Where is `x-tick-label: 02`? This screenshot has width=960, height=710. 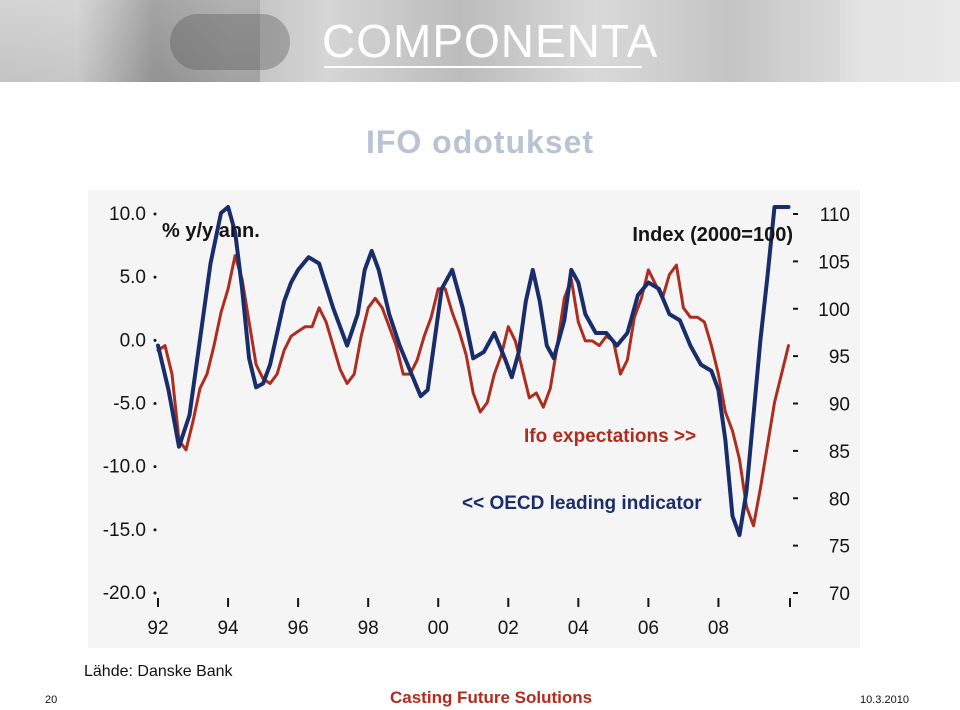 x-tick-label: 02 is located at coordinates (508, 628).